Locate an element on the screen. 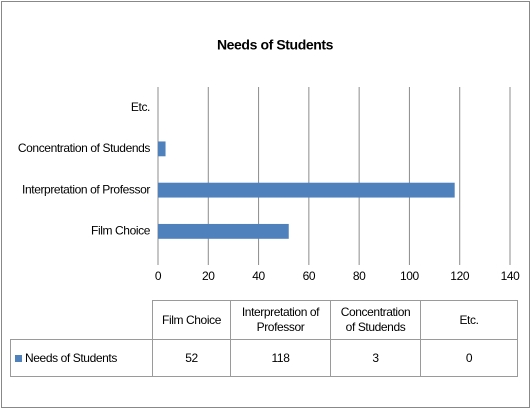 The height and width of the screenshot is (410, 532). cell-text: 118 is located at coordinates (280, 357).